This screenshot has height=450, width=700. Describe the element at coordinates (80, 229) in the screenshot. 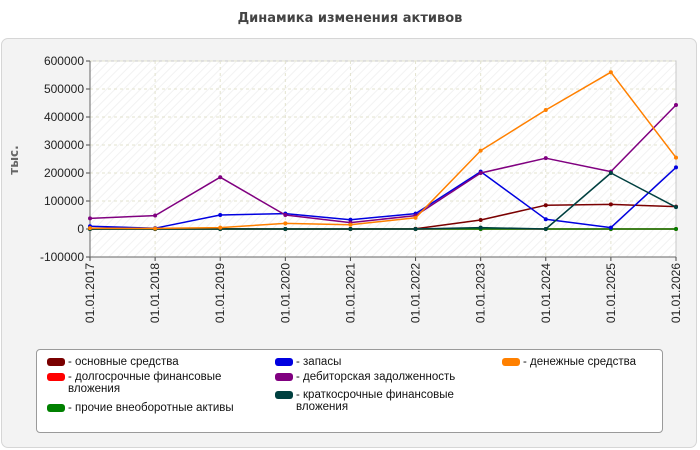

I see `y-tick-label: 0` at that location.